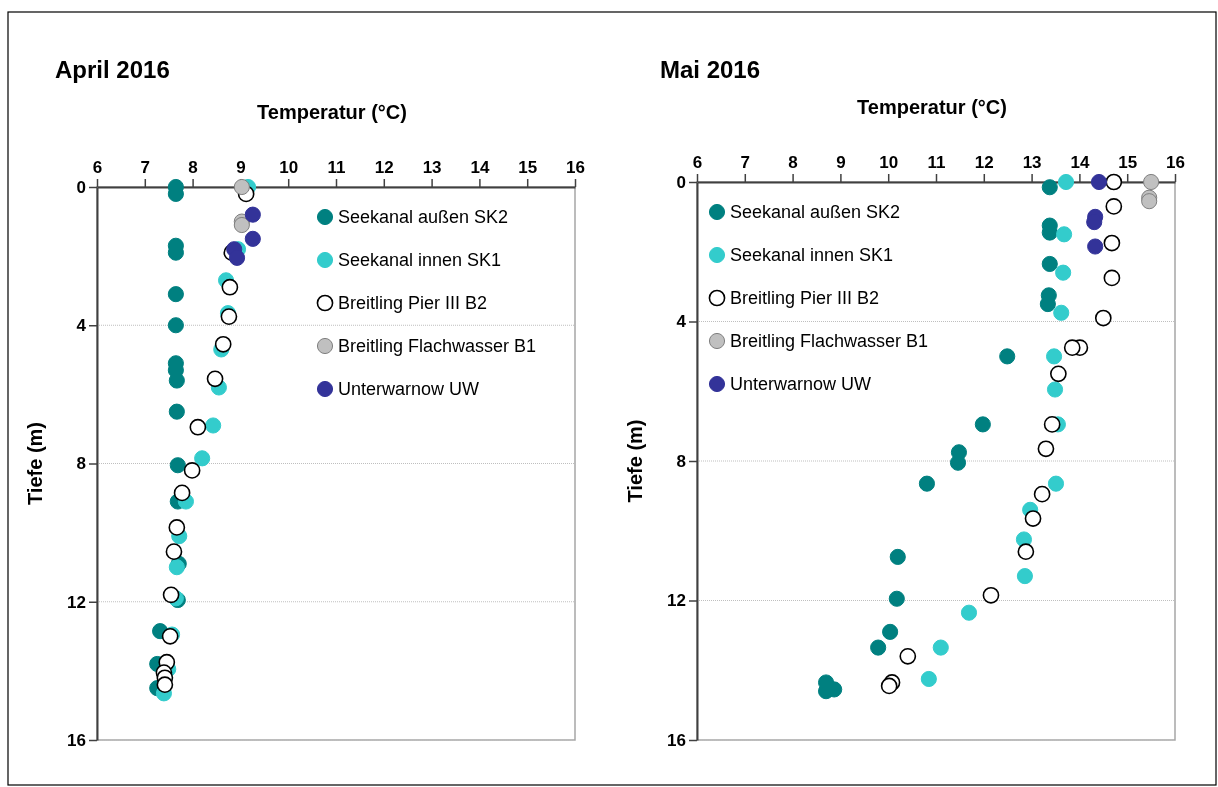 Image resolution: width=1218 pixels, height=787 pixels. I want to click on chart-title: April 2016, so click(112, 69).